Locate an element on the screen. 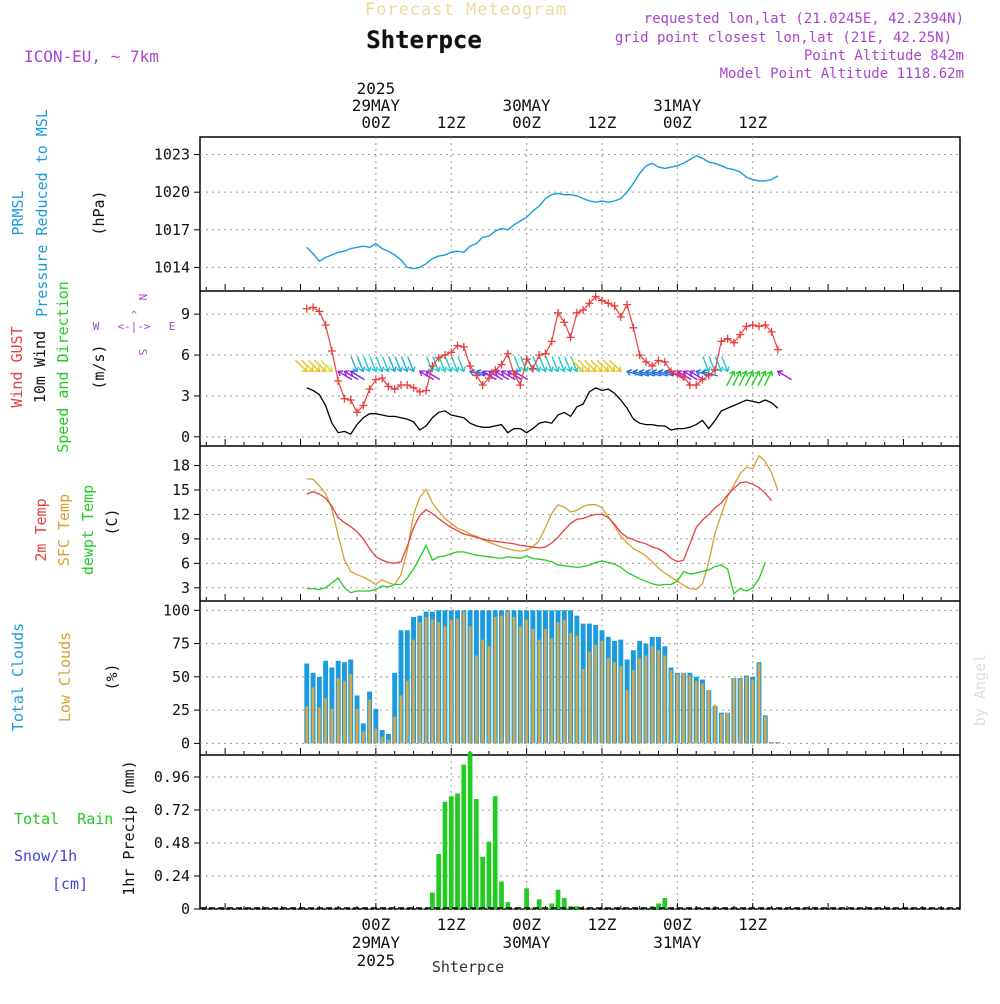  bottom-time-label: 12Z is located at coordinates (752, 924).